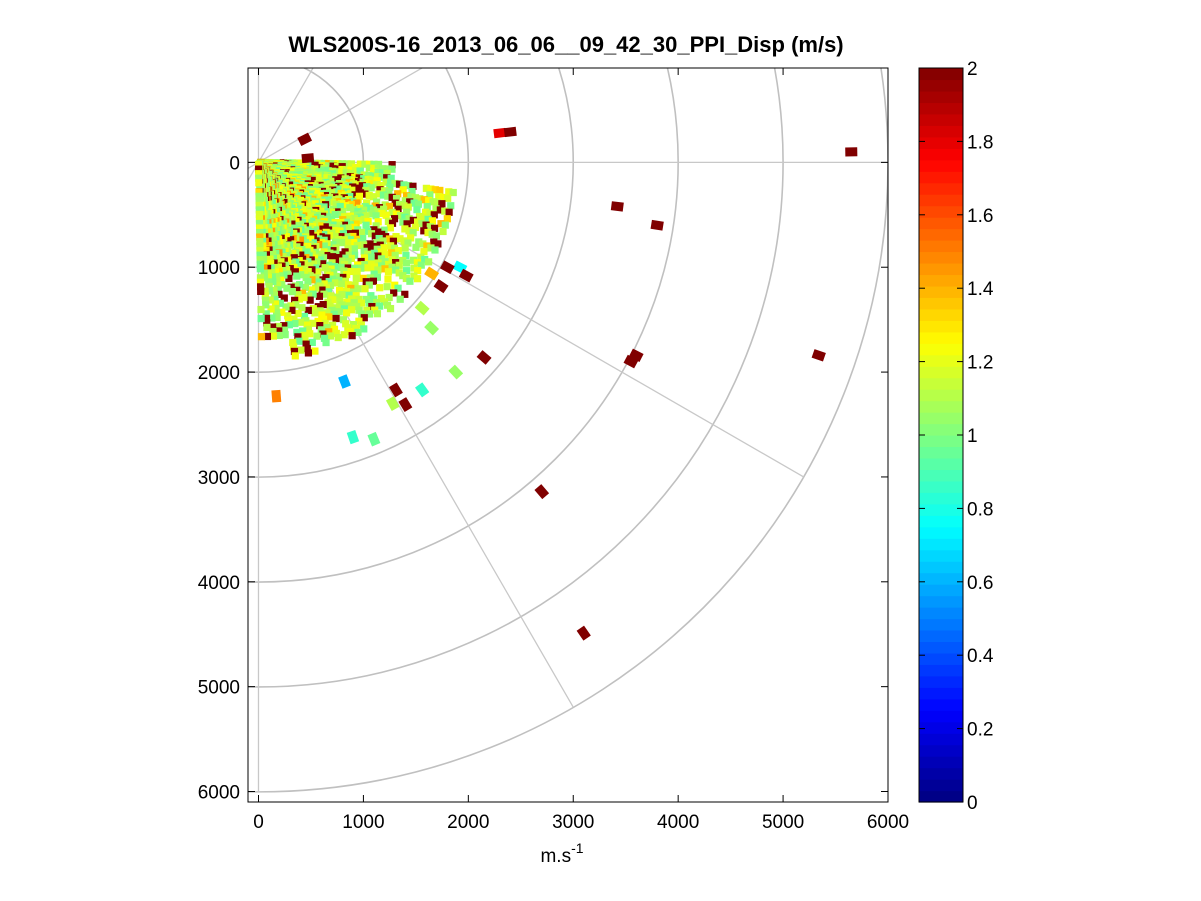 The width and height of the screenshot is (1201, 901). What do you see at coordinates (888, 822) in the screenshot?
I see `x-tick-label: 6000` at bounding box center [888, 822].